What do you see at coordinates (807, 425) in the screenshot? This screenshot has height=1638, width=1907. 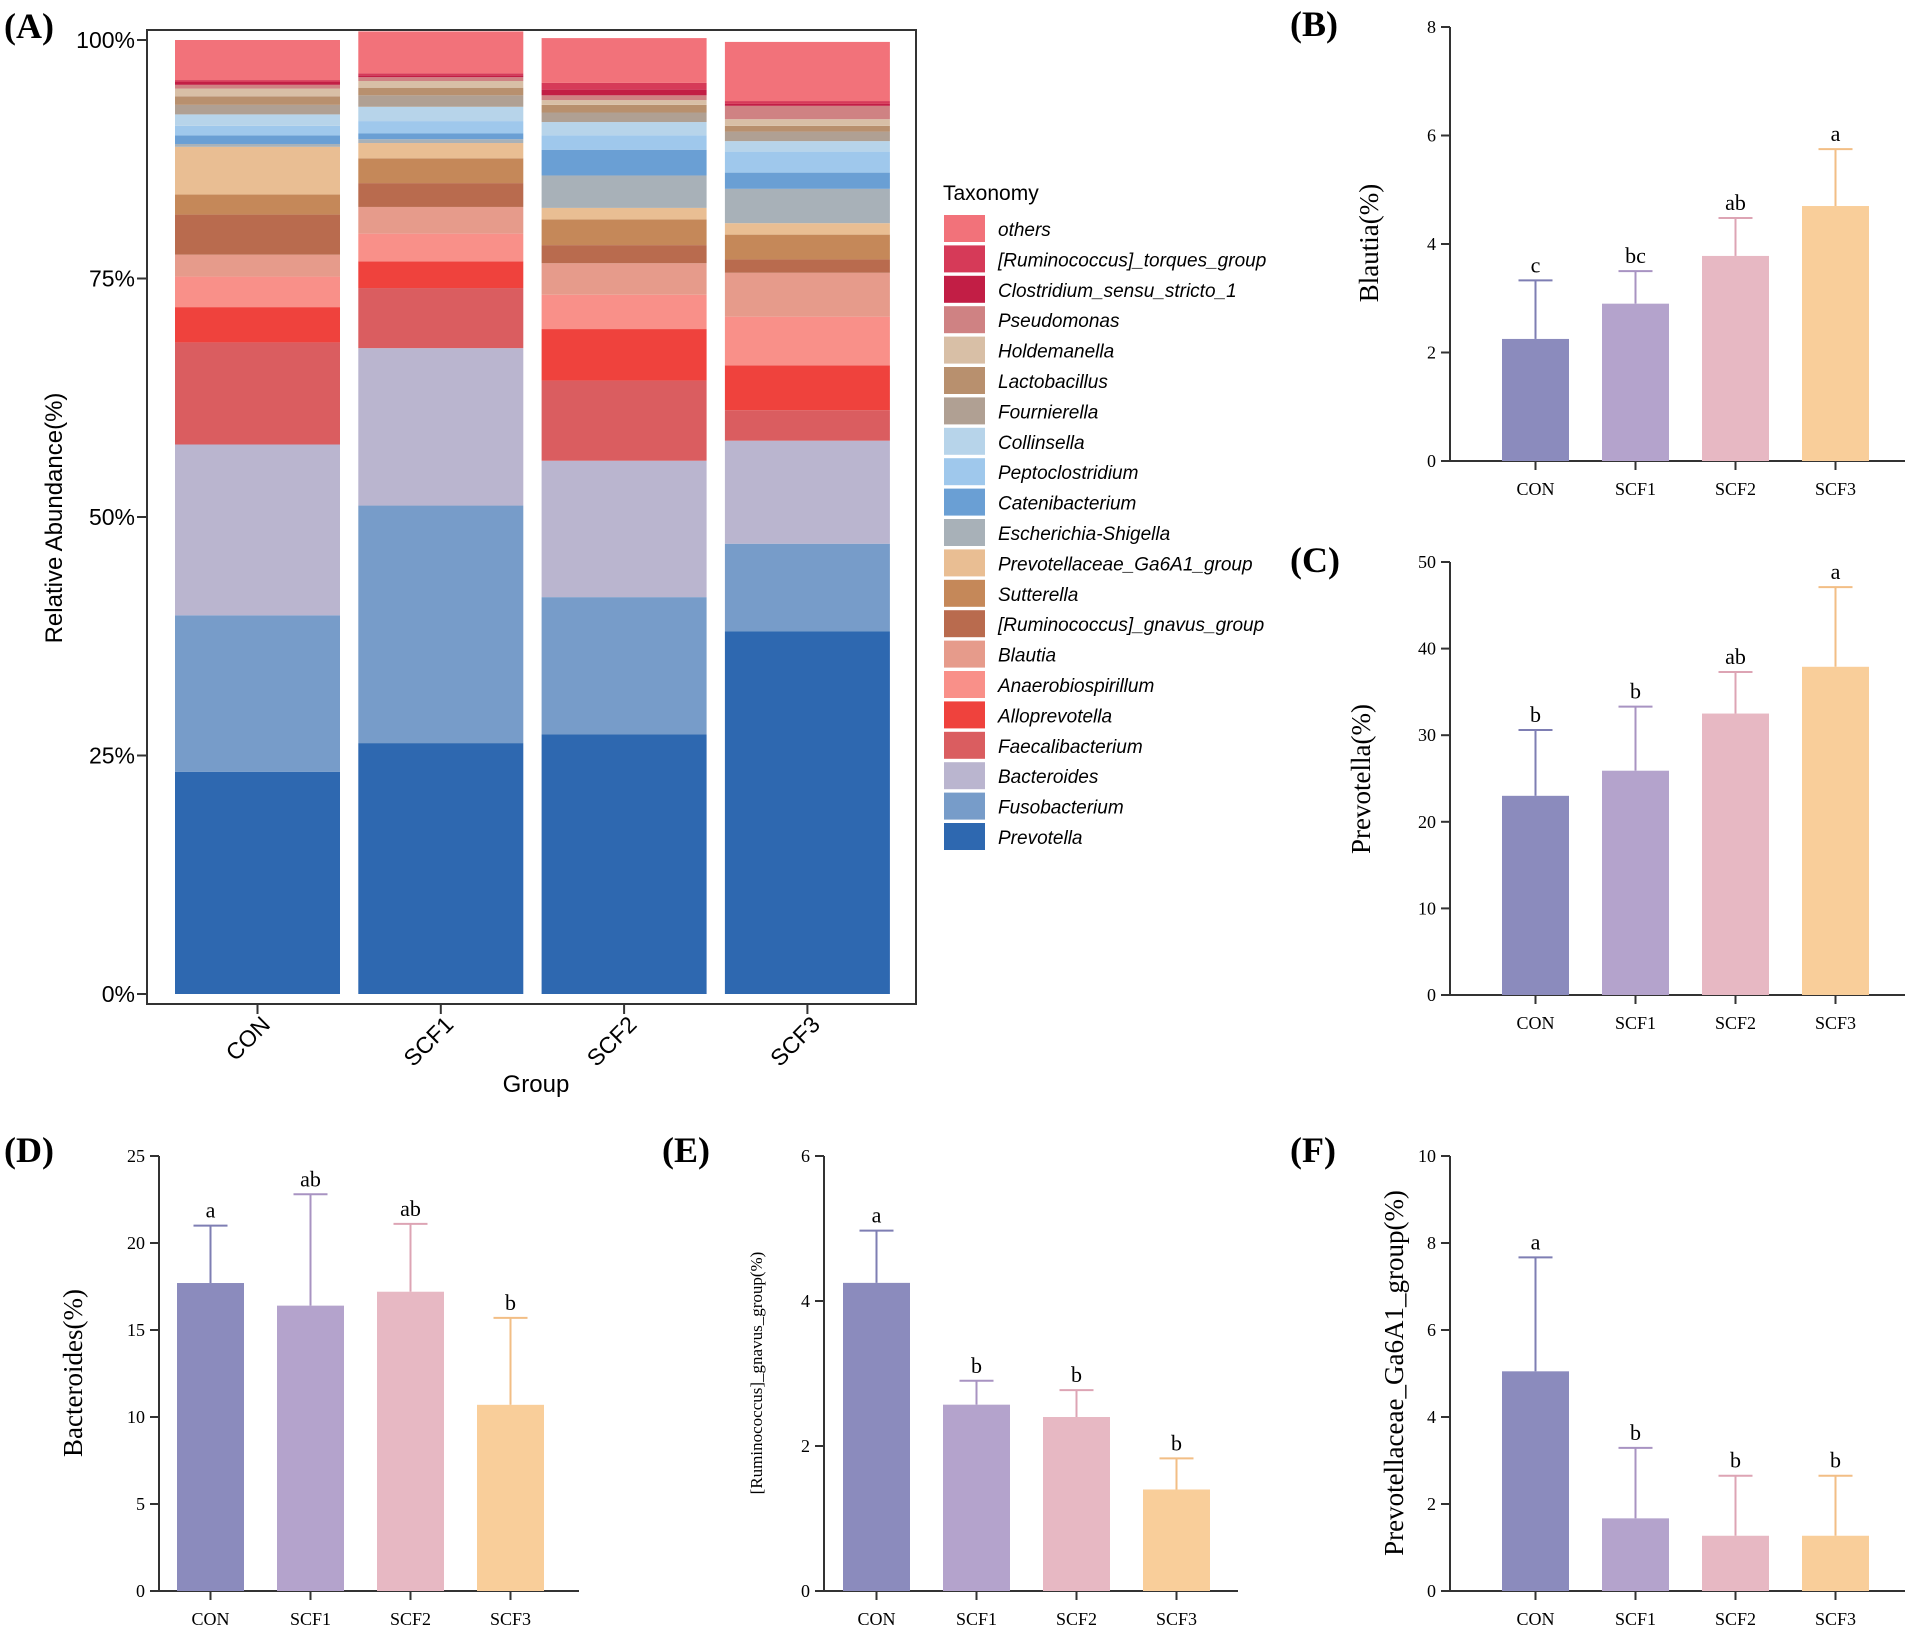 I see `stacked-segment-faecalibacterium-scf3` at bounding box center [807, 425].